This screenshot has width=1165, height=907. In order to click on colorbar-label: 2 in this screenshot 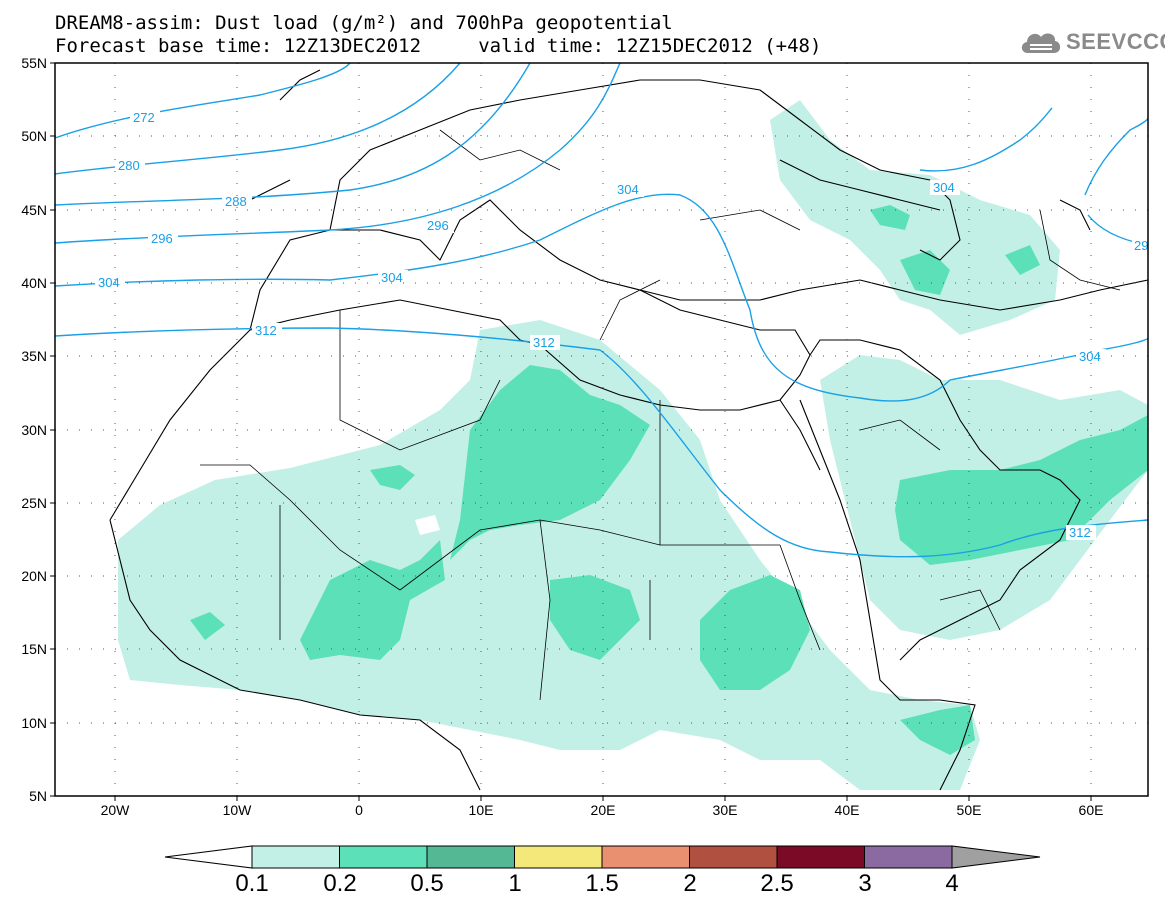, I will do `click(690, 883)`.